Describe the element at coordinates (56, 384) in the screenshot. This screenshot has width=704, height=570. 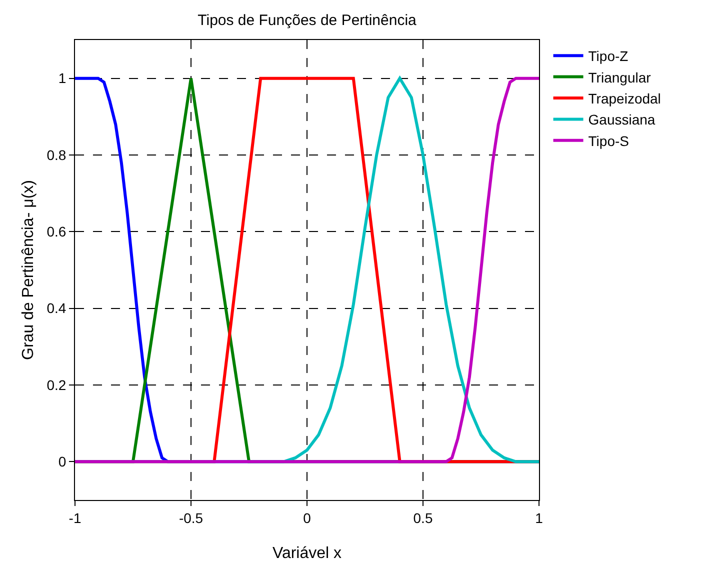
I see `y-tick-label: 0.2` at that location.